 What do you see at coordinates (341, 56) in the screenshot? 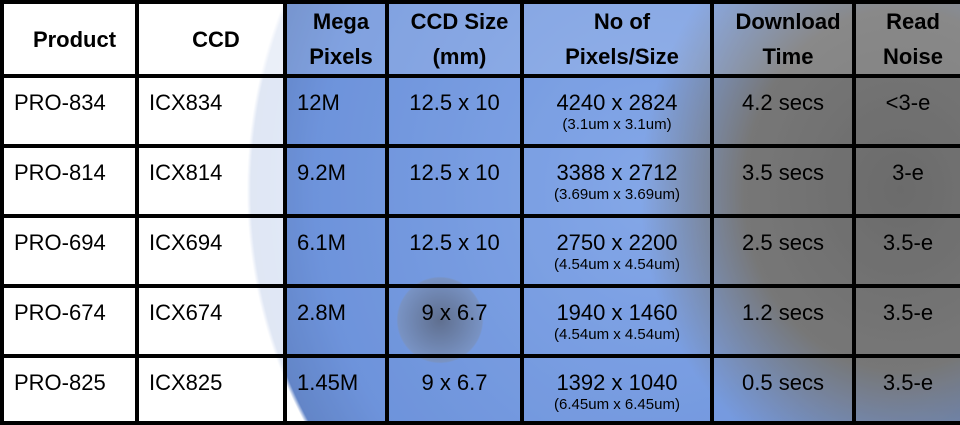
I see `header-text: Pixels` at bounding box center [341, 56].